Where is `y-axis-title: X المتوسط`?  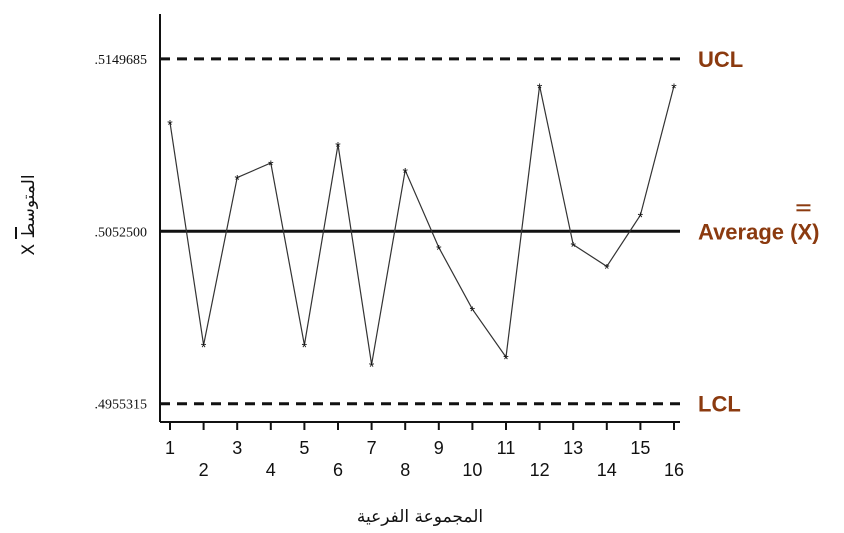 y-axis-title: X المتوسط is located at coordinates (29, 214).